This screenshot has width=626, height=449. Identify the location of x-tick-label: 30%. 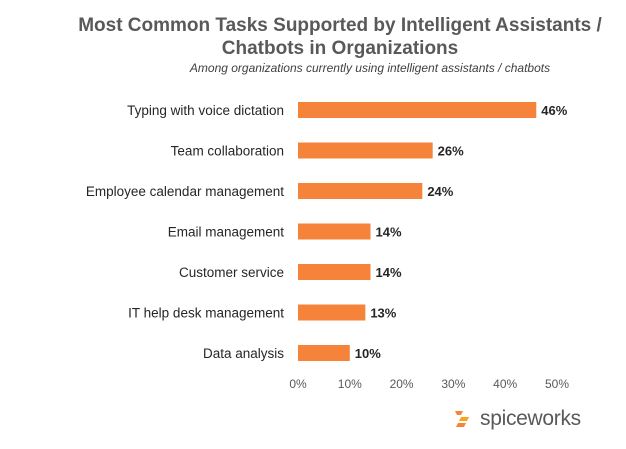
(453, 384).